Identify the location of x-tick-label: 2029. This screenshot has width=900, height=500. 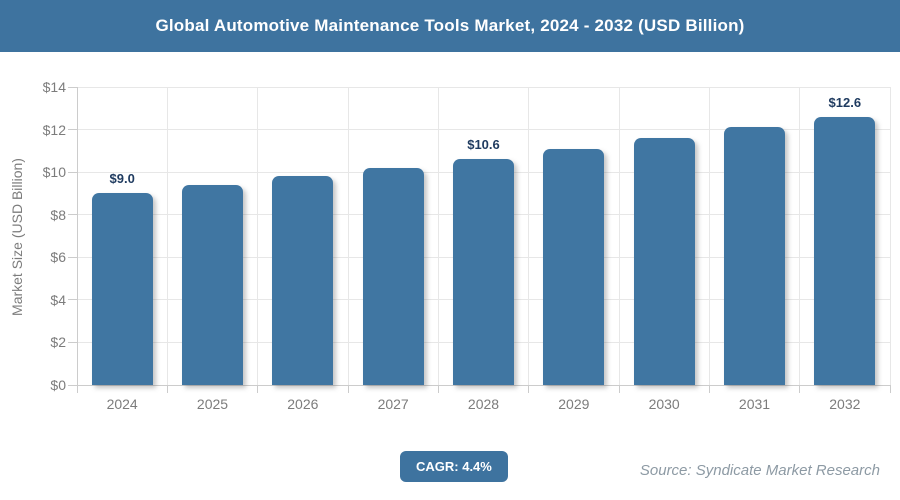
(574, 404).